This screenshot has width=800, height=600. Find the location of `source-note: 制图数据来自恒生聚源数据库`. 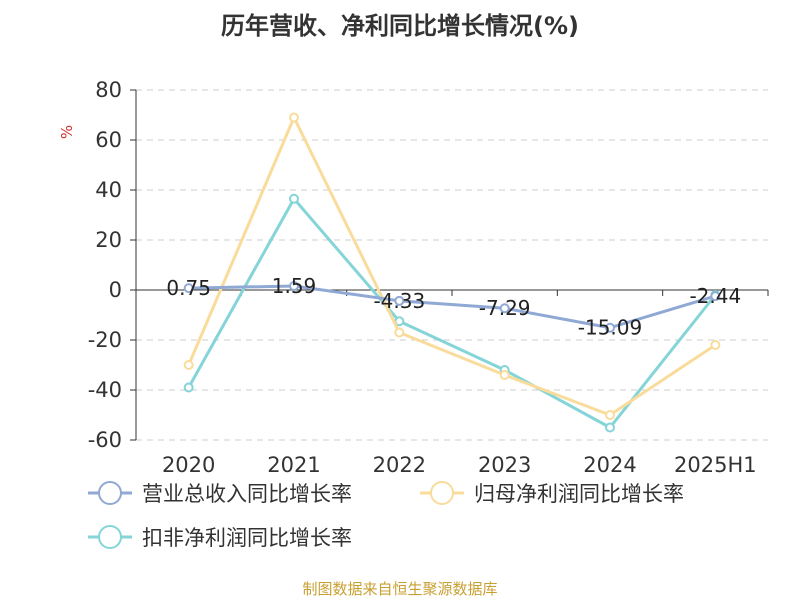

source-note: 制图数据来自恒生聚源数据库 is located at coordinates (400, 589).